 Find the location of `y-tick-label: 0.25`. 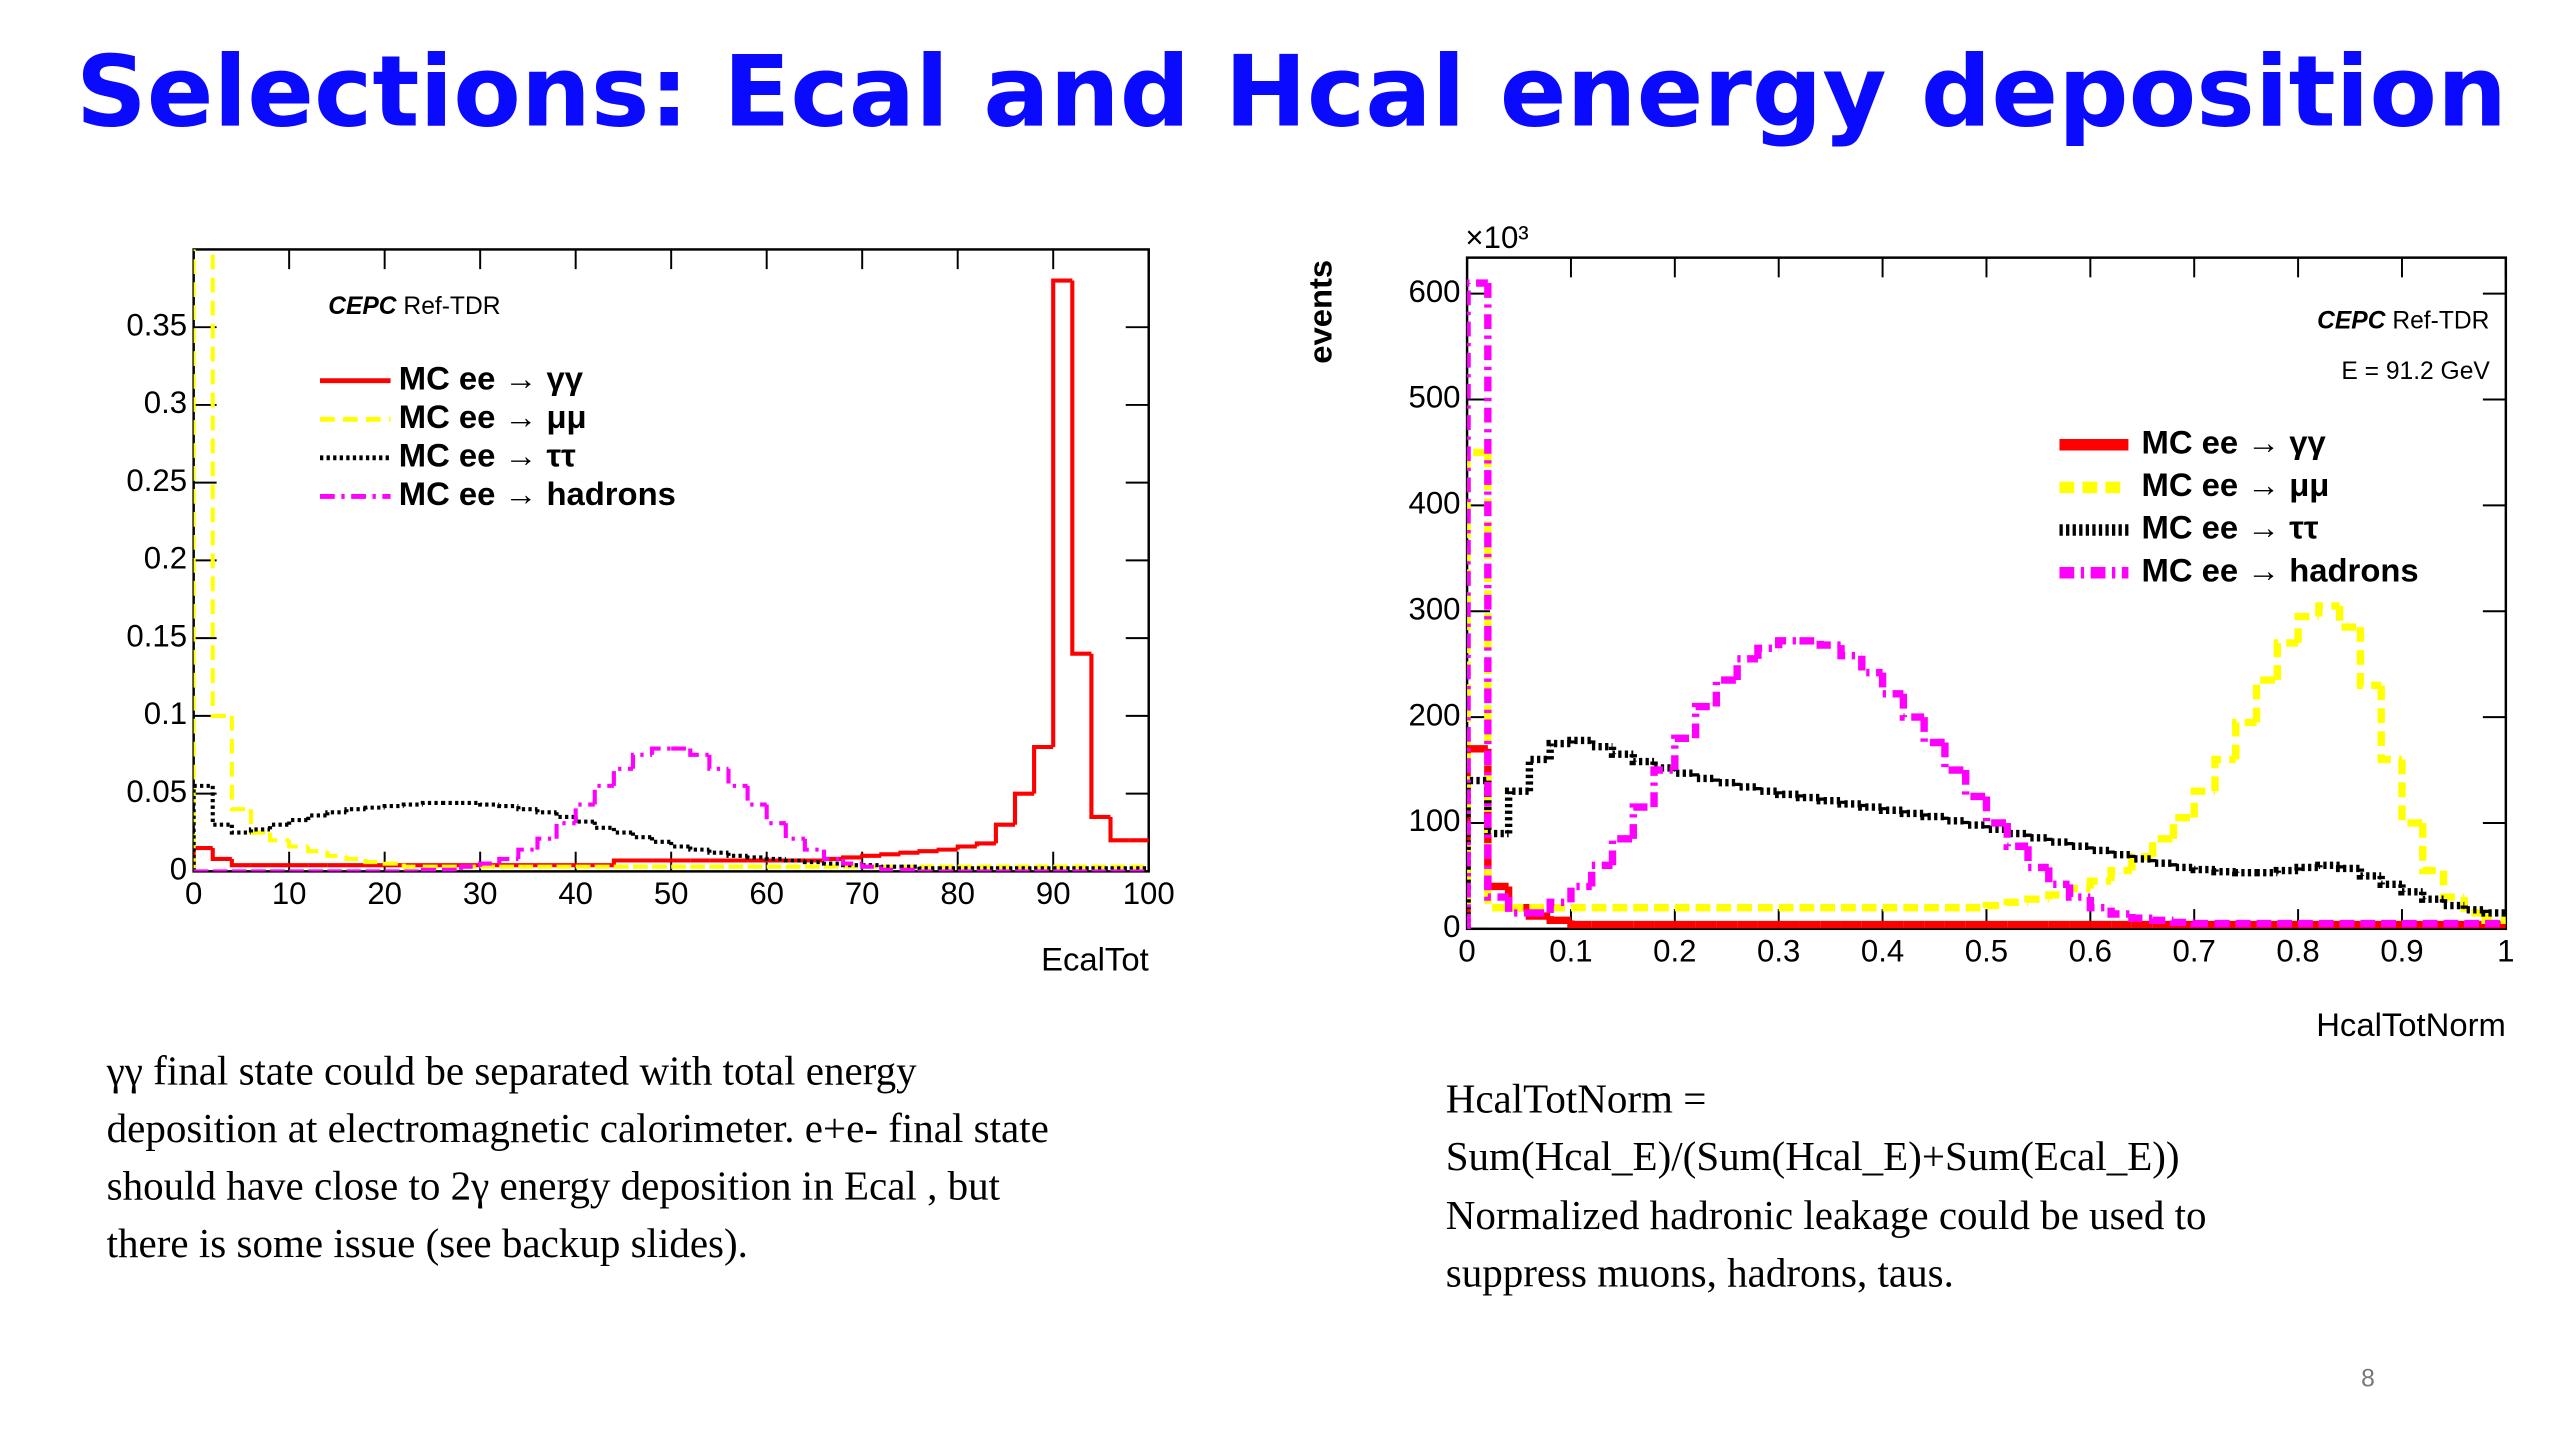

y-tick-label: 0.25 is located at coordinates (156, 480).